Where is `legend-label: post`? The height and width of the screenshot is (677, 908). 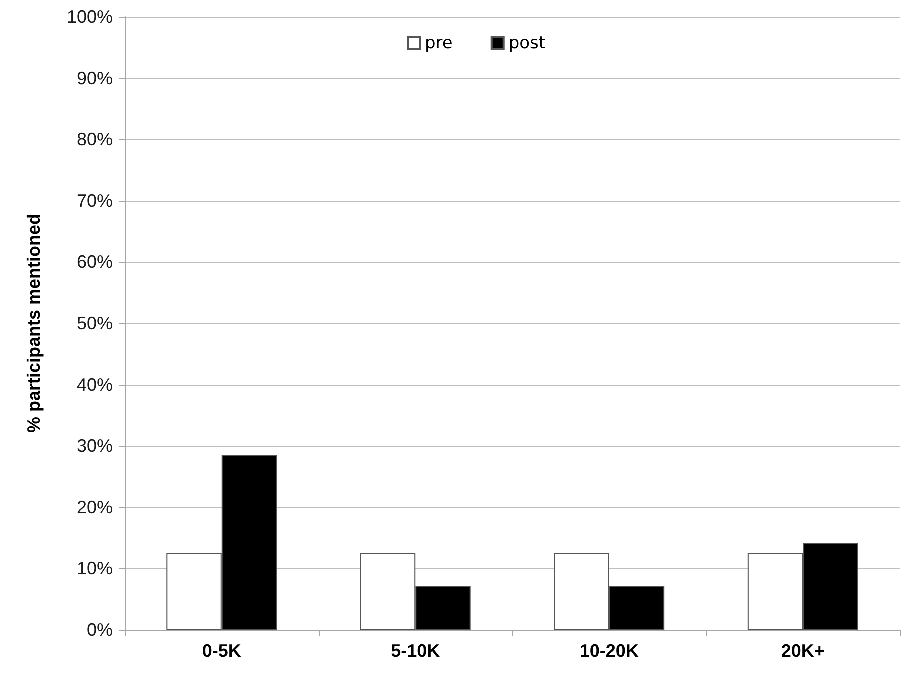
legend-label: post is located at coordinates (527, 44).